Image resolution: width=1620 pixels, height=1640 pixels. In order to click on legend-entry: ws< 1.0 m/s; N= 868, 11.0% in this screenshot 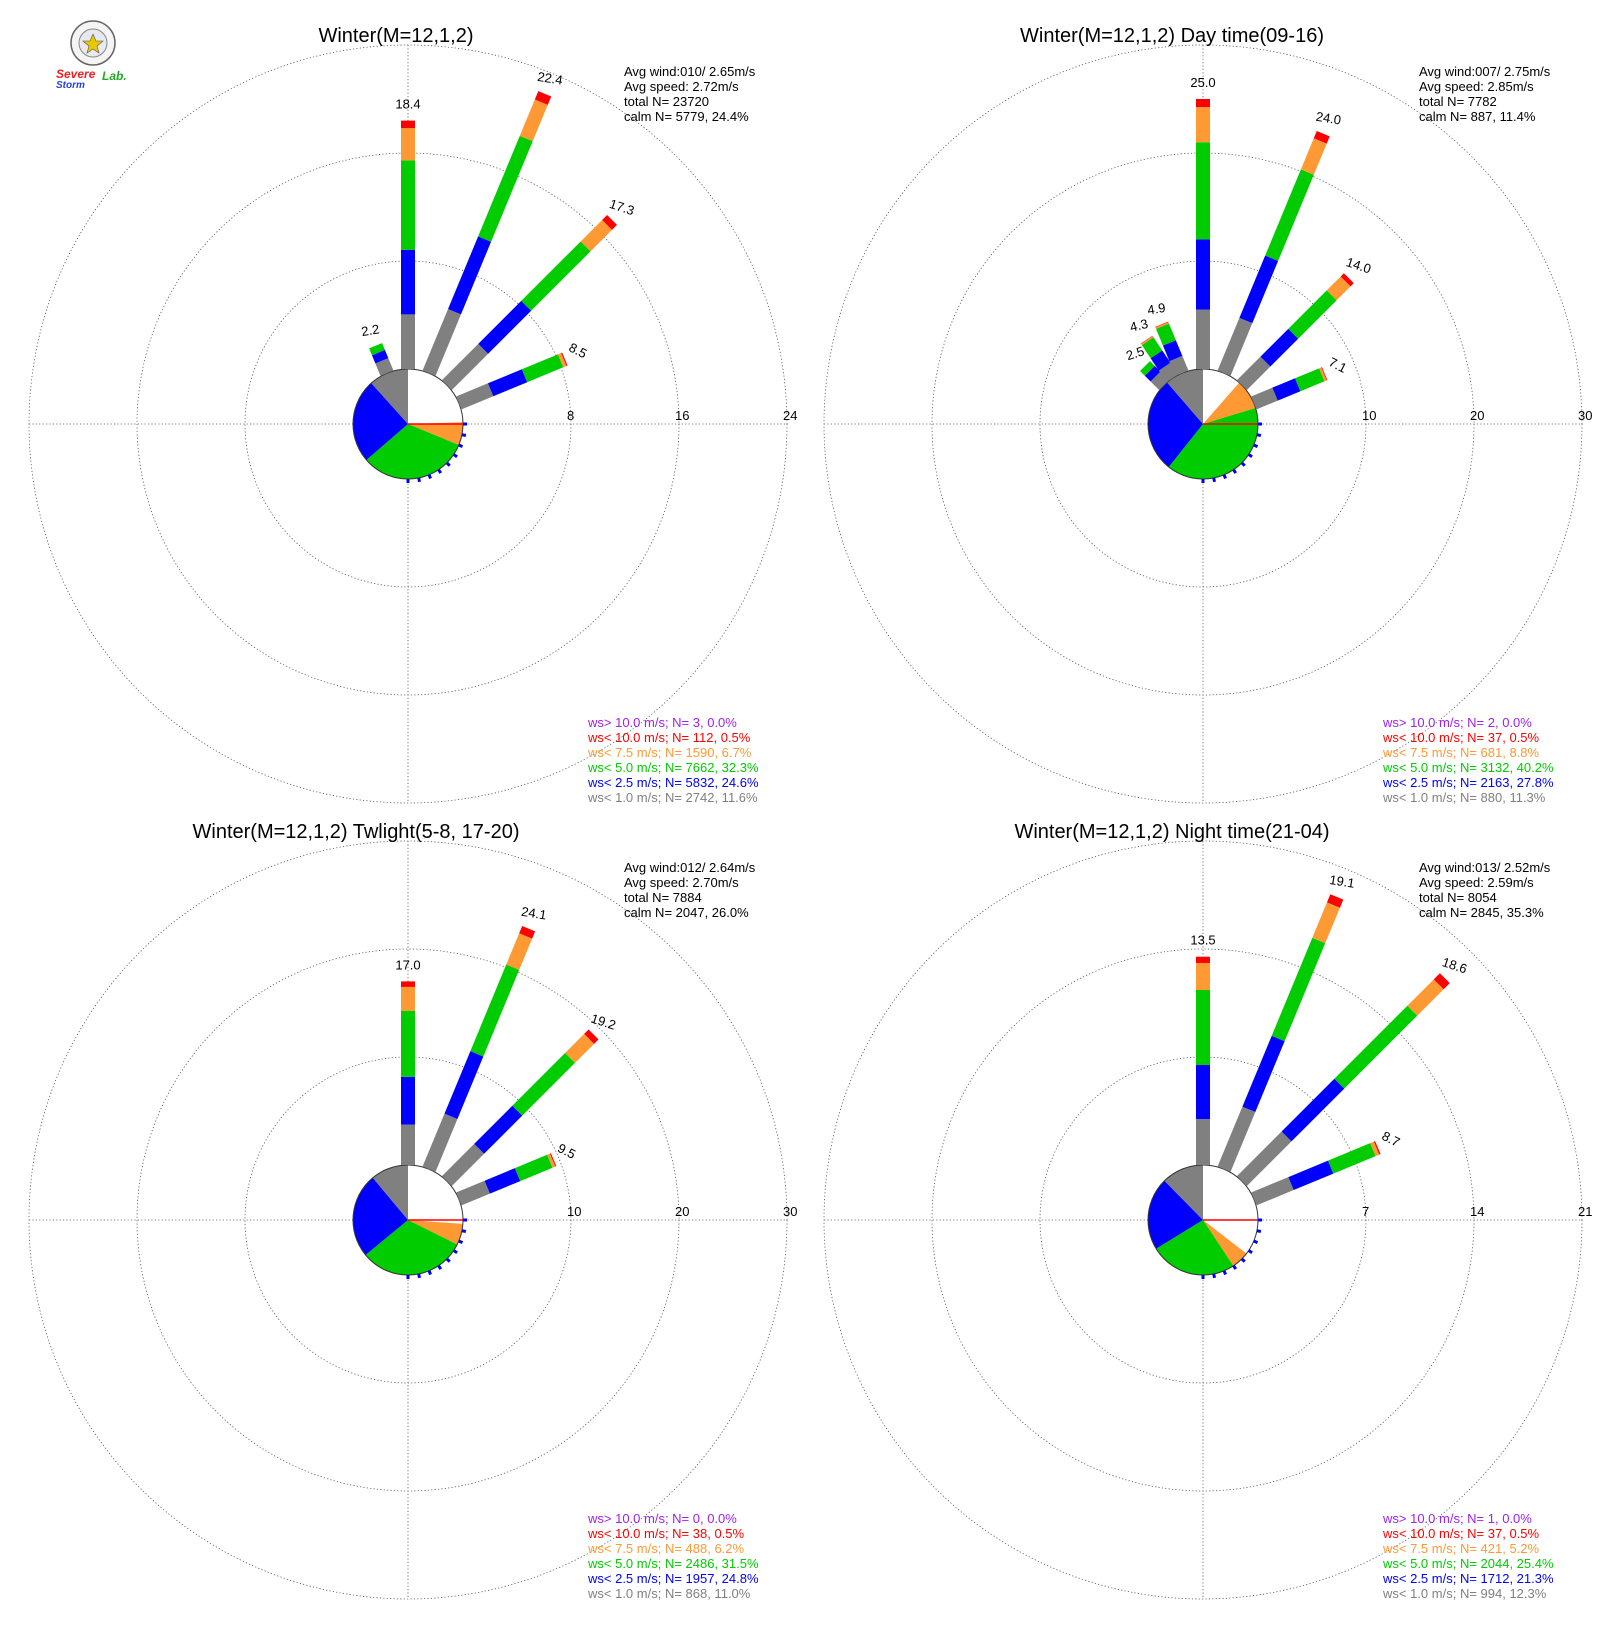, I will do `click(669, 1593)`.